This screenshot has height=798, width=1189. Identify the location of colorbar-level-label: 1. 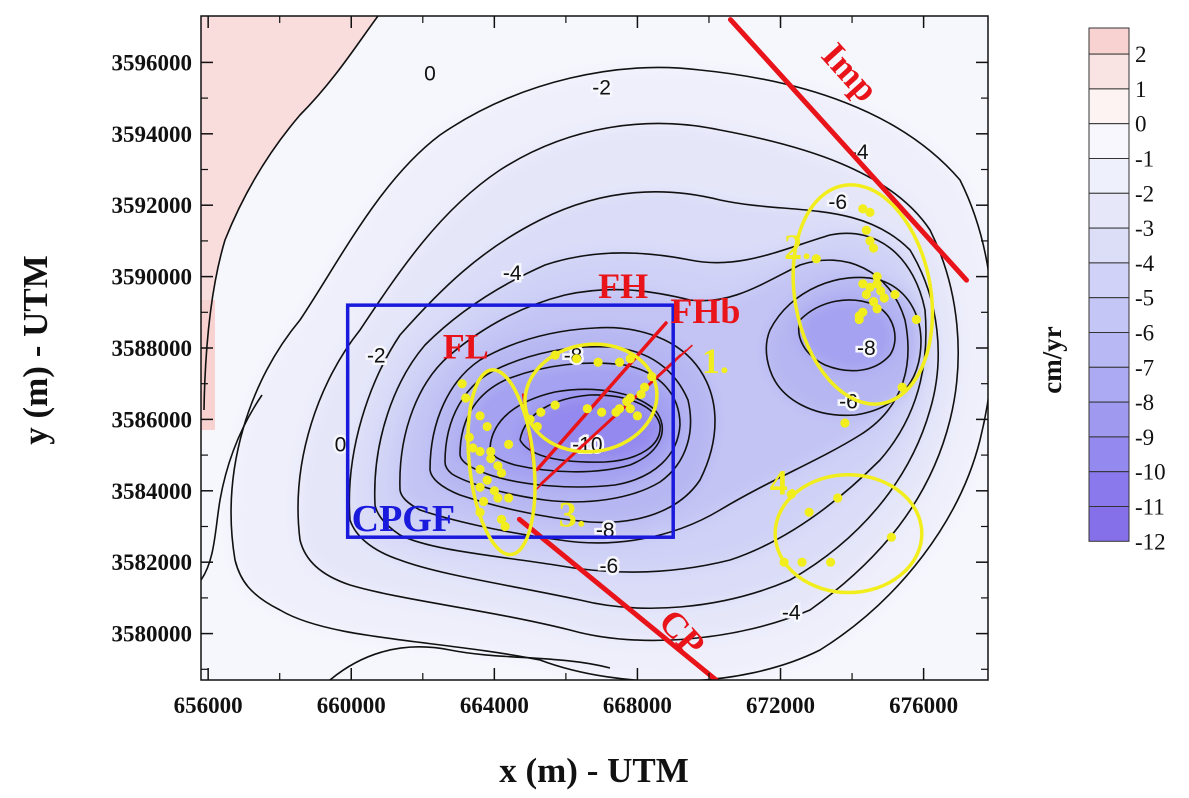
(1141, 89).